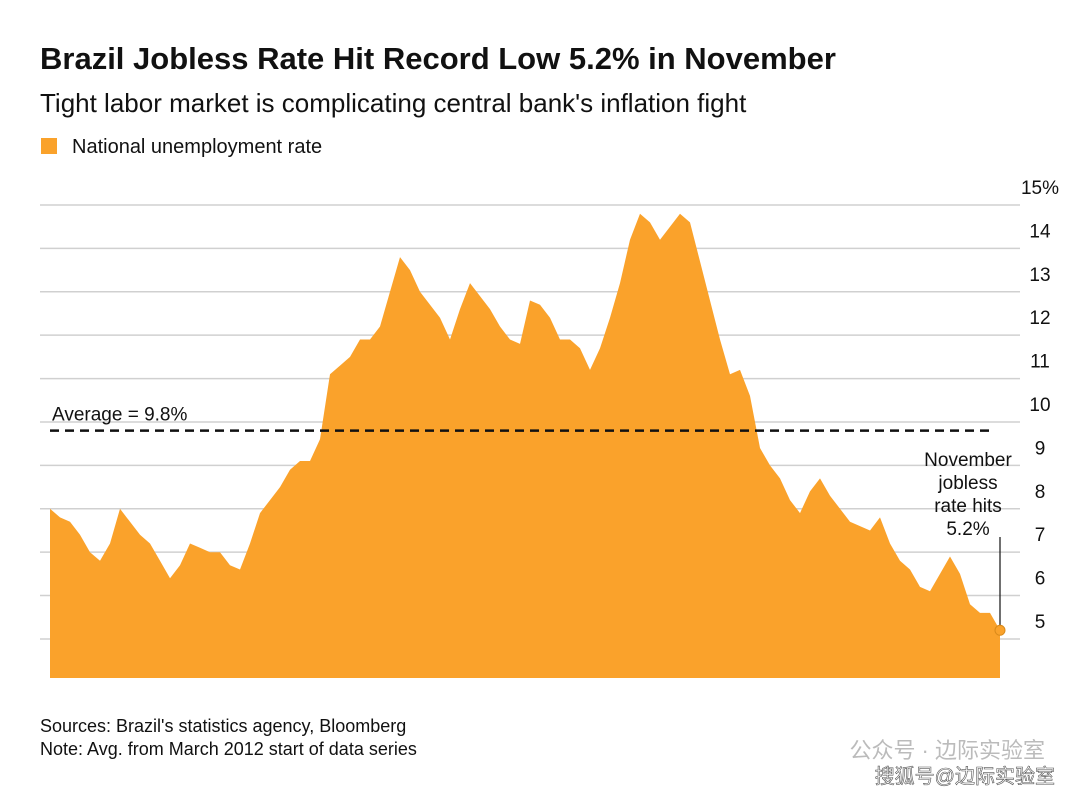  What do you see at coordinates (967, 483) in the screenshot?
I see `annotation-text: jobless` at bounding box center [967, 483].